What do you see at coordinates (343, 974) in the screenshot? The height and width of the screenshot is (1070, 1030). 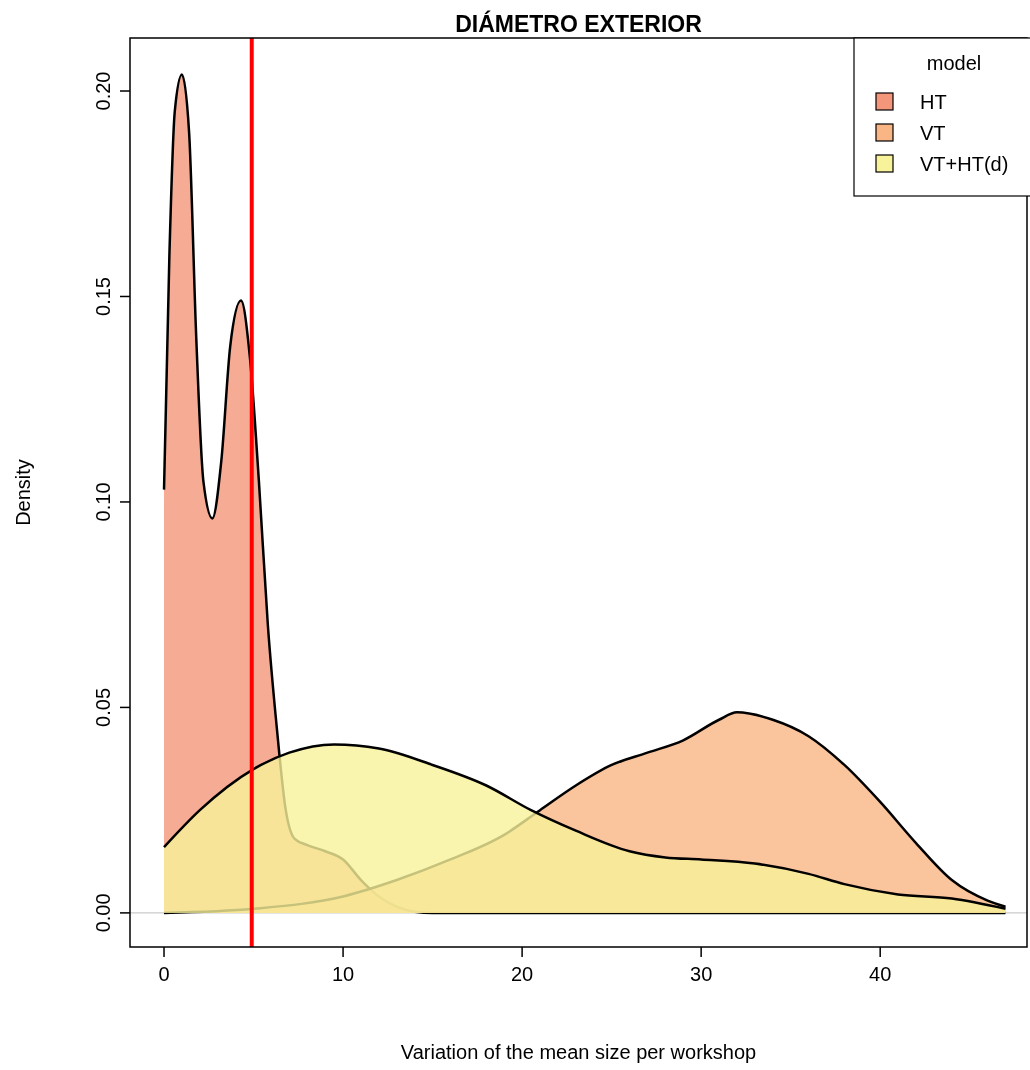 I see `x-tick-label: 10` at bounding box center [343, 974].